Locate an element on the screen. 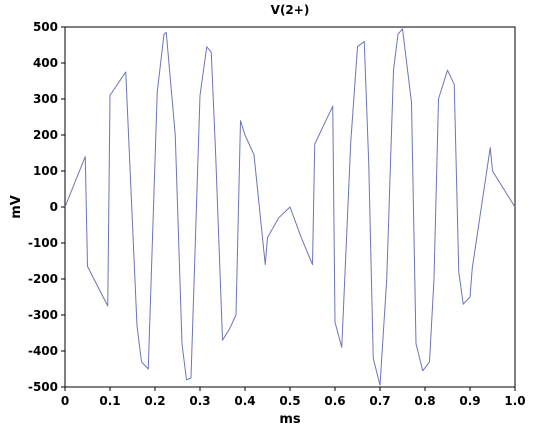  y-axis-title: mV is located at coordinates (16, 207).